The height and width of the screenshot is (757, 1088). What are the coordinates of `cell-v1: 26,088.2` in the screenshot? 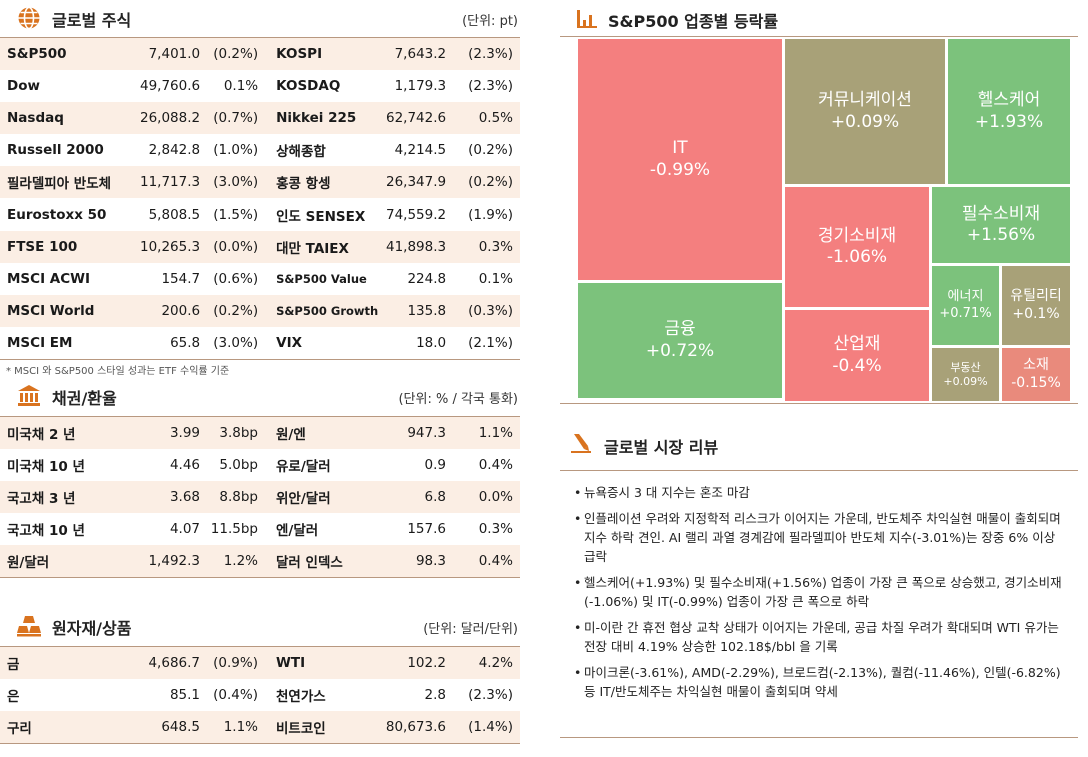 It's located at (170, 118).